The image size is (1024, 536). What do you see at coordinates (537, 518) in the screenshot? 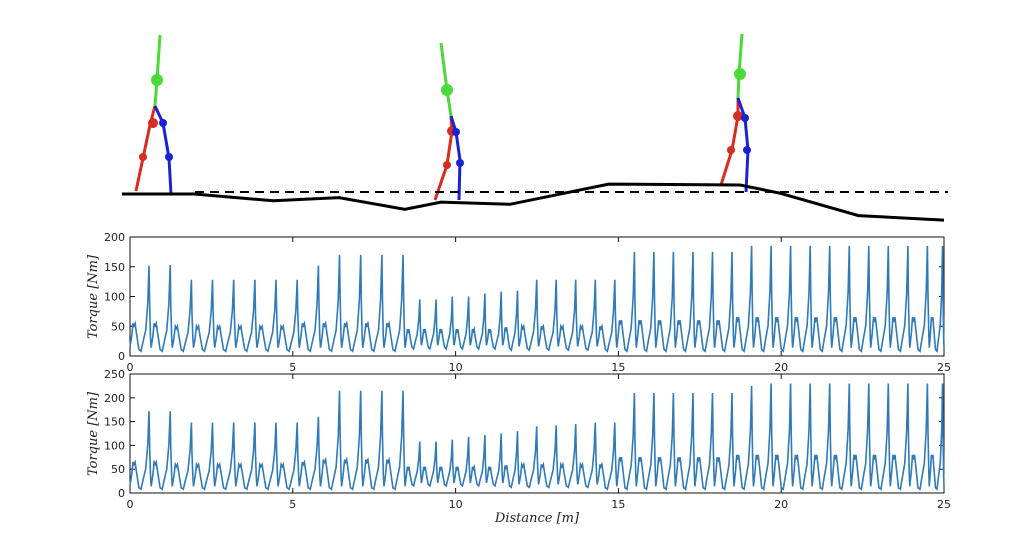
I see `x-axis-label: Distance [m]` at bounding box center [537, 518].